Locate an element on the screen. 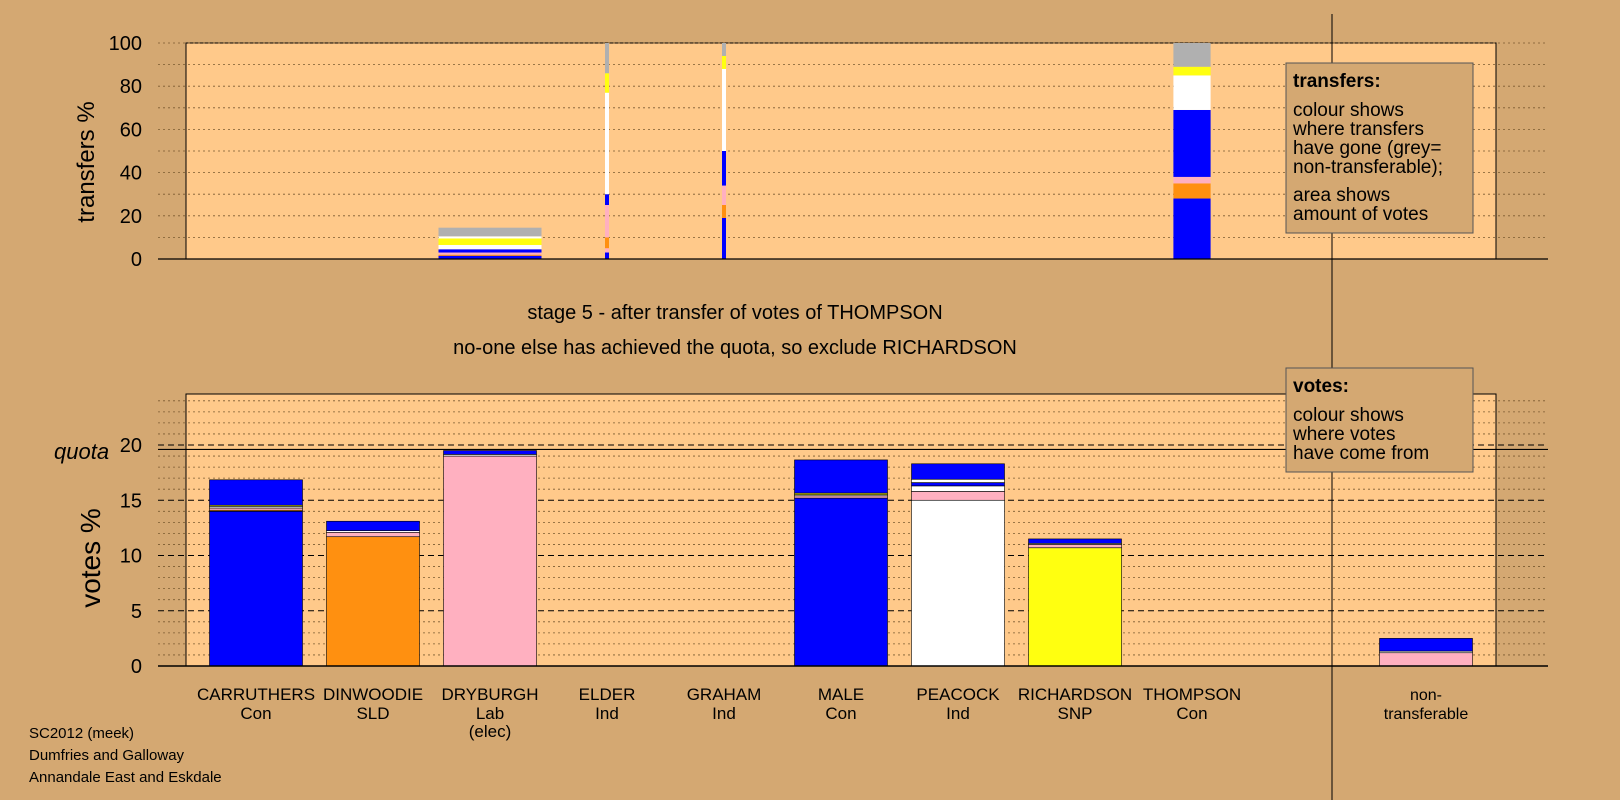 The image size is (1620, 800). category-name-label: RICHARDSON is located at coordinates (1075, 694).